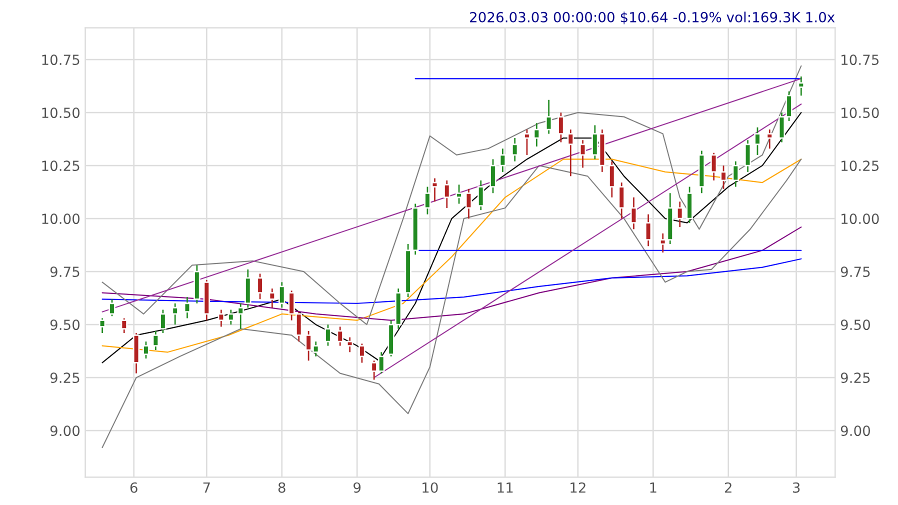 The width and height of the screenshot is (898, 505). I want to click on y2-tick-label: 9.00, so click(855, 431).